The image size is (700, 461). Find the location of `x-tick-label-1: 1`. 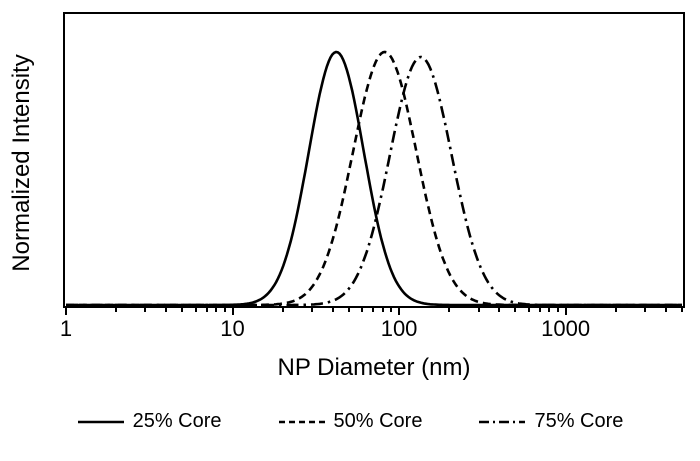

x-tick-label-1: 1 is located at coordinates (66, 328).